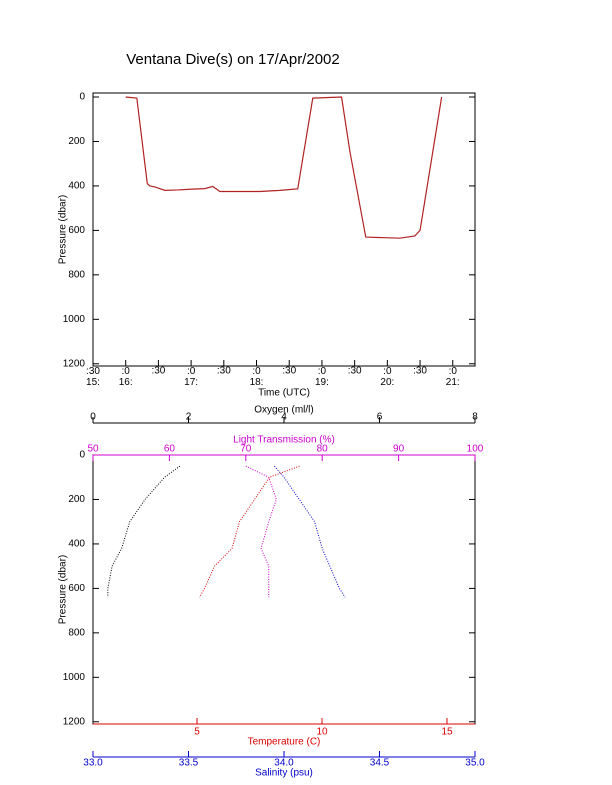 The image size is (612, 785). I want to click on x-tick-label: 2, so click(189, 417).